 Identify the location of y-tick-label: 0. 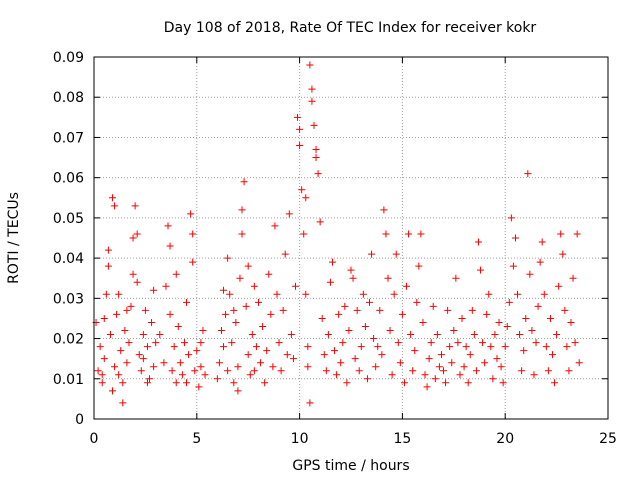
(79, 420).